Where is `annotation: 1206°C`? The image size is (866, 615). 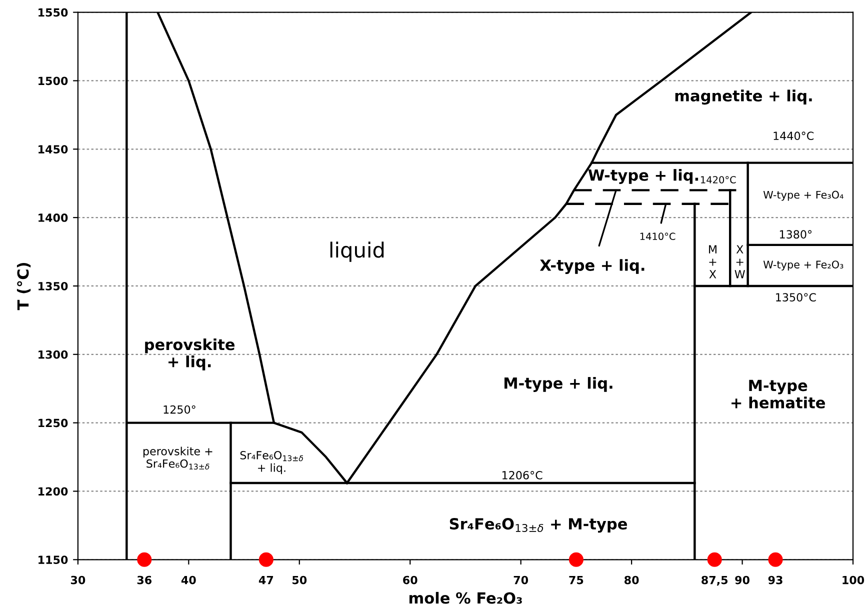
annotation: 1206°C is located at coordinates (522, 475).